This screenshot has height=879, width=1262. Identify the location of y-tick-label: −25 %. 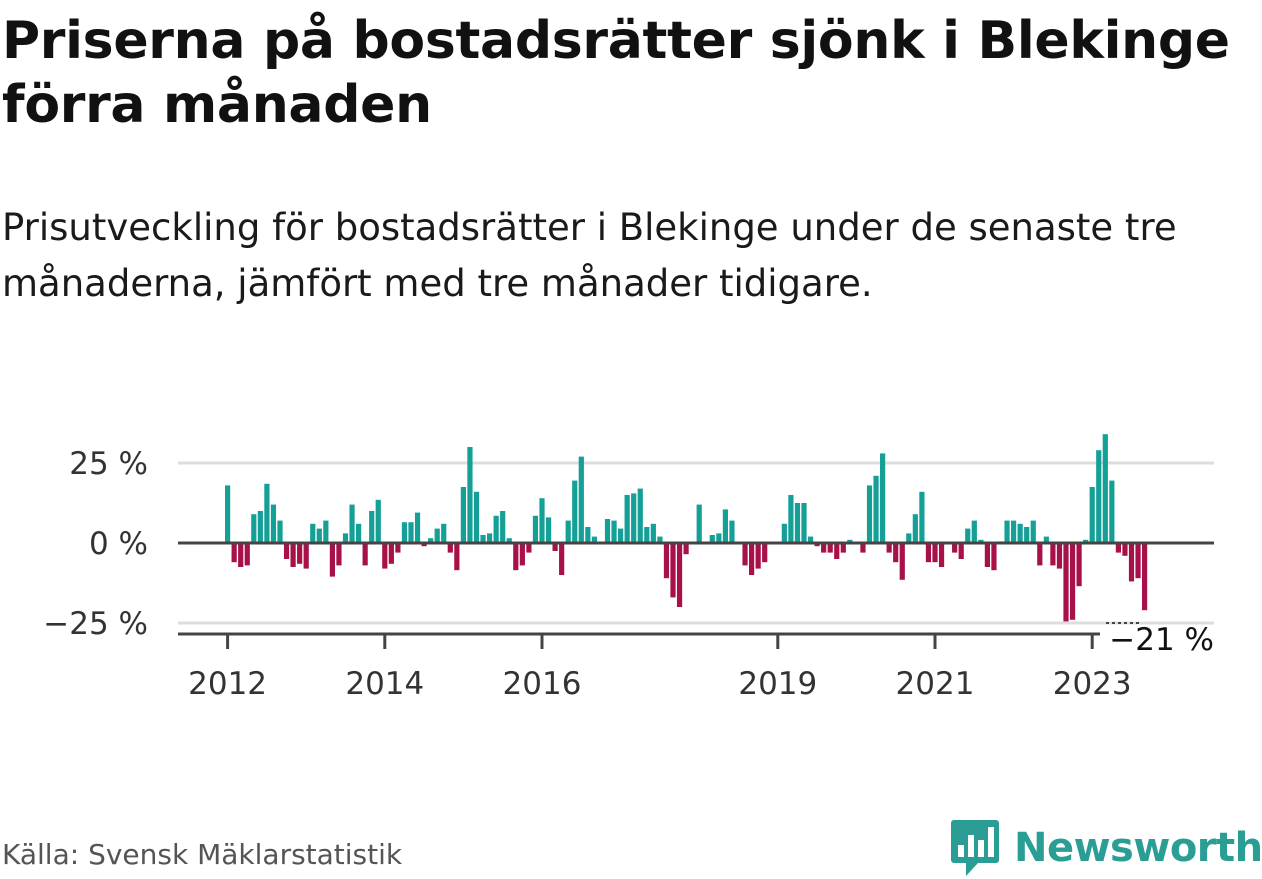
(95, 624).